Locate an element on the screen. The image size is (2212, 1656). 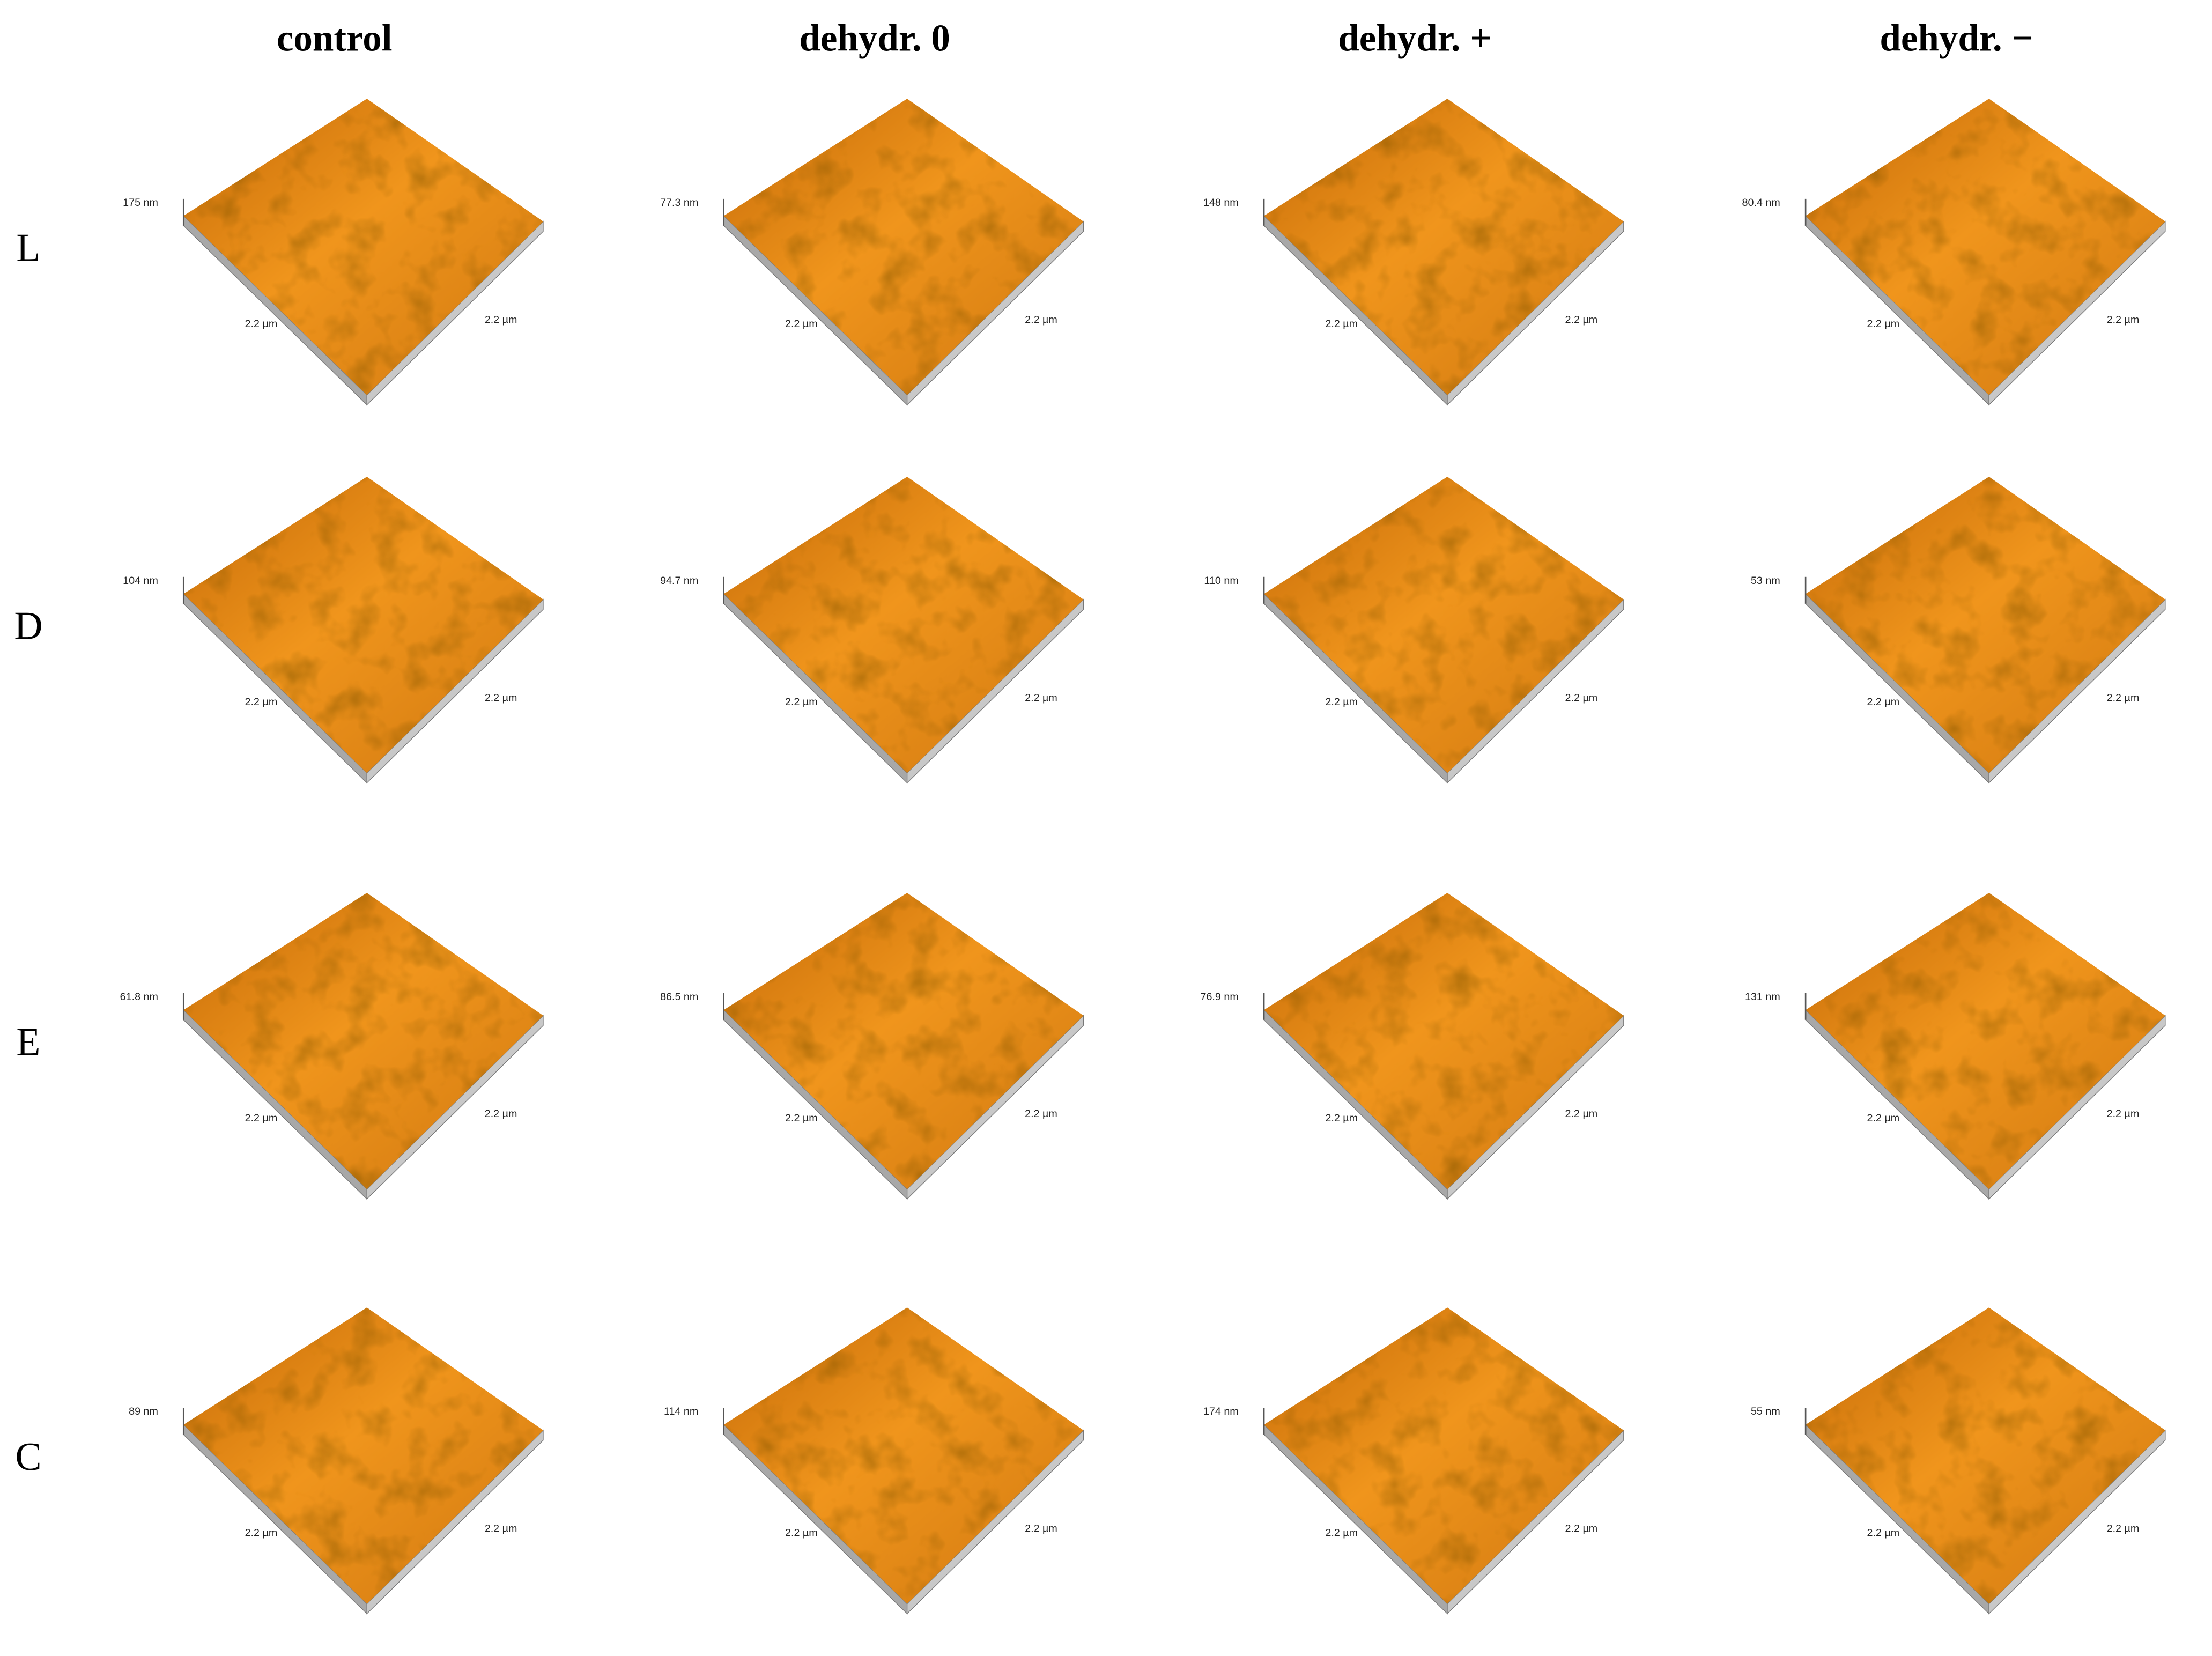
height-label: 55 nm is located at coordinates (1765, 1411).